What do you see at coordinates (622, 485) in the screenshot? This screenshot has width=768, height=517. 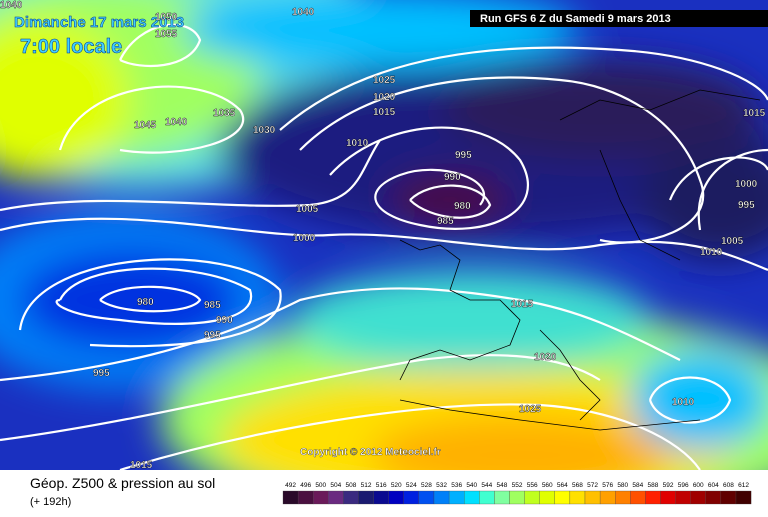 I see `legend-label: 580` at bounding box center [622, 485].